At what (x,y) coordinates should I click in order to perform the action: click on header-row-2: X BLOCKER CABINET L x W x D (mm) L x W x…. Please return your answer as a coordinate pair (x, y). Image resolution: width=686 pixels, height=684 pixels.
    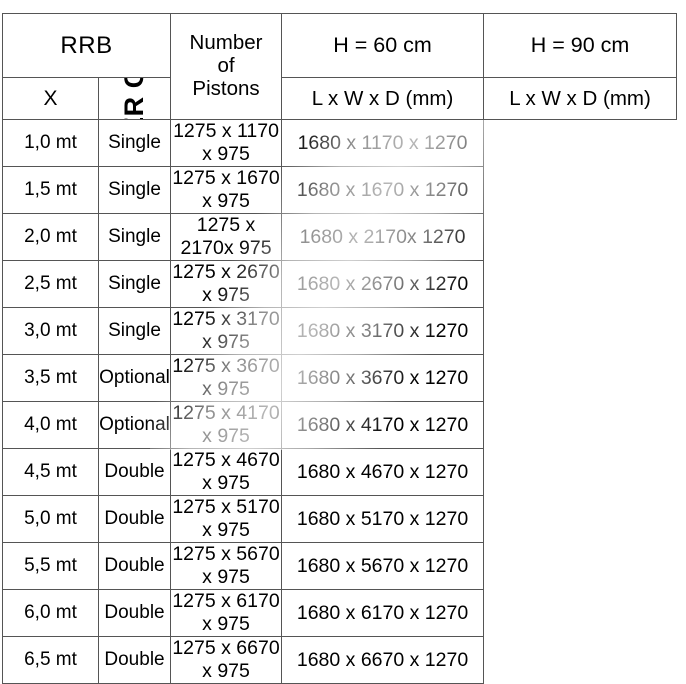
    Looking at the image, I should click on (340, 98).